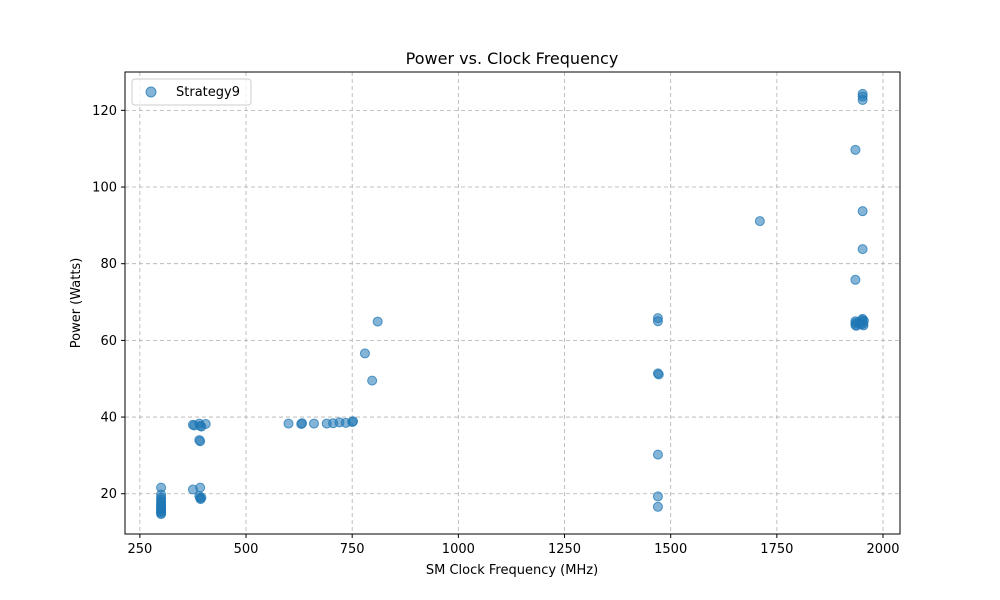  Describe the element at coordinates (512, 570) in the screenshot. I see `x-axis-label: SM Clock Frequency (MHz)` at that location.